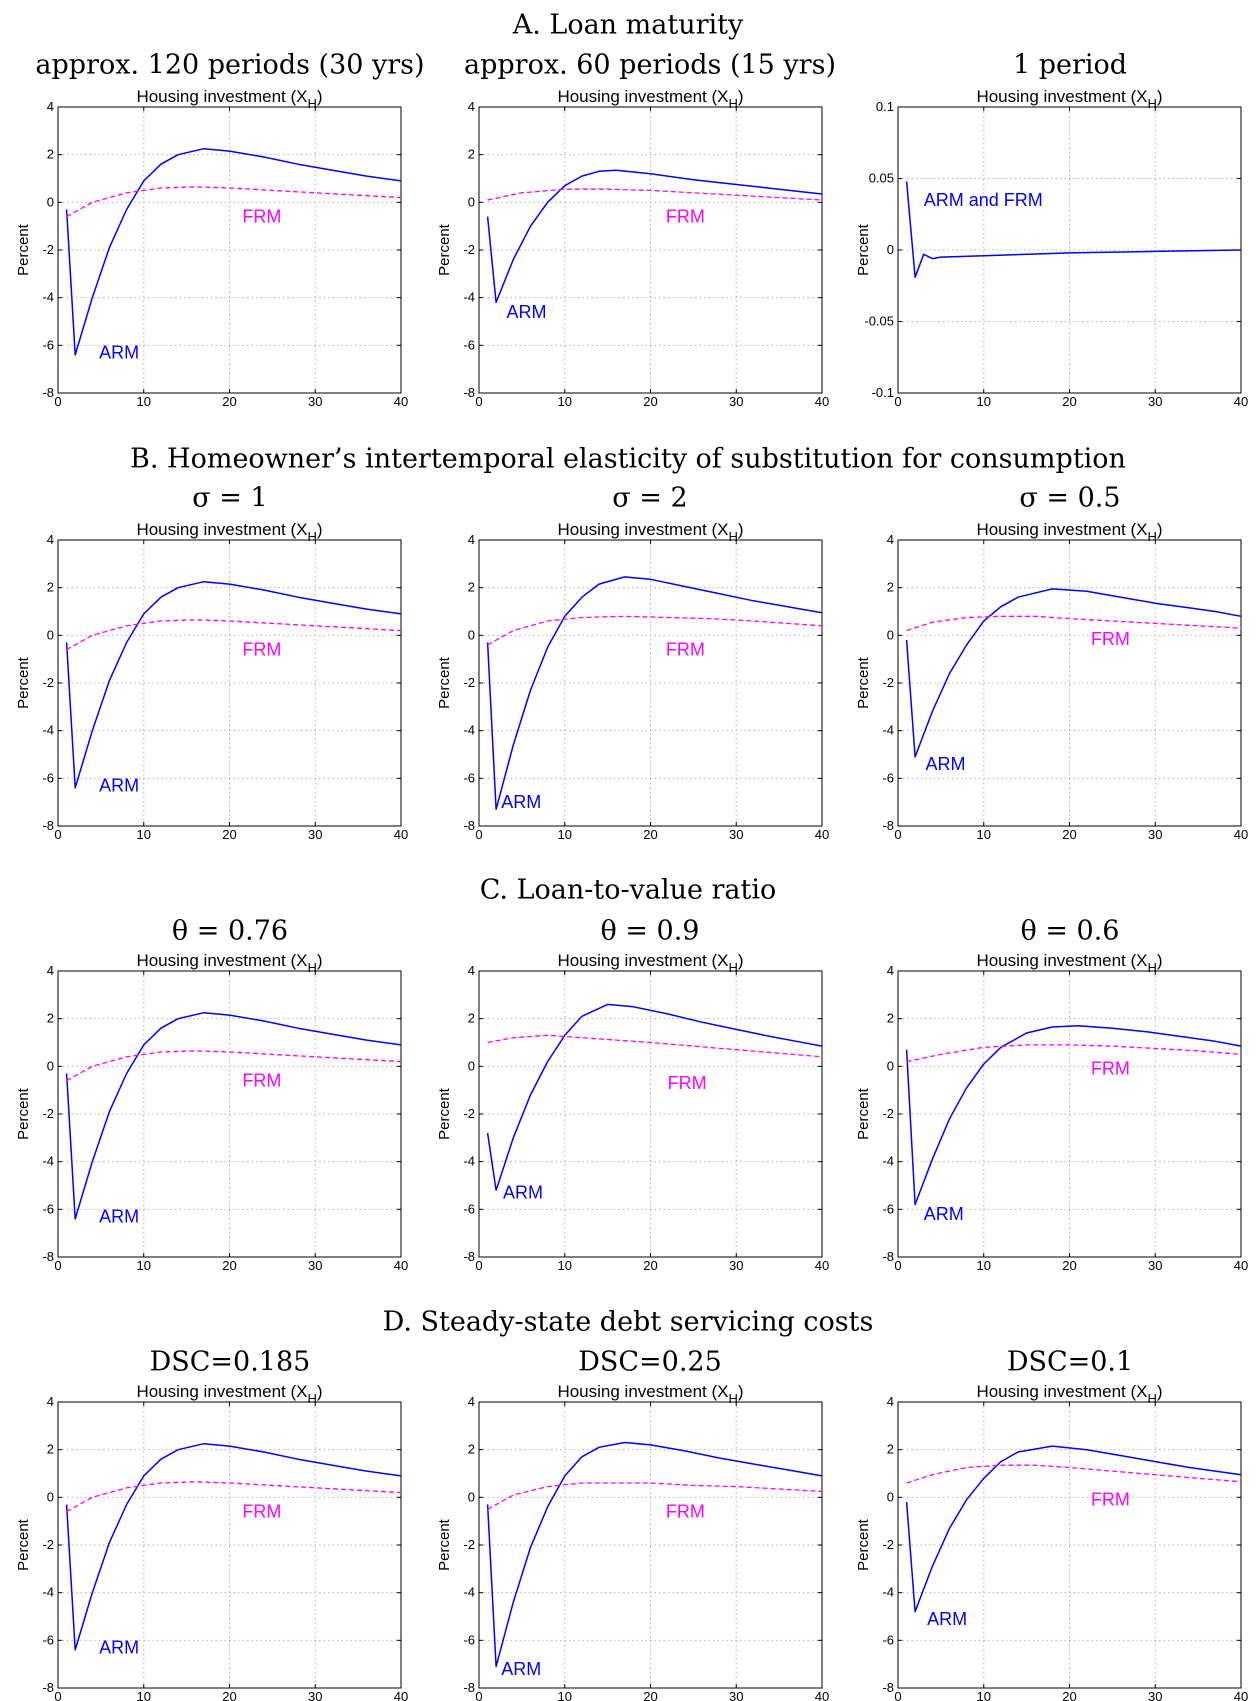 This screenshot has height=1701, width=1256. Describe the element at coordinates (230, 931) in the screenshot. I see `column-title: θ = 0.76` at that location.